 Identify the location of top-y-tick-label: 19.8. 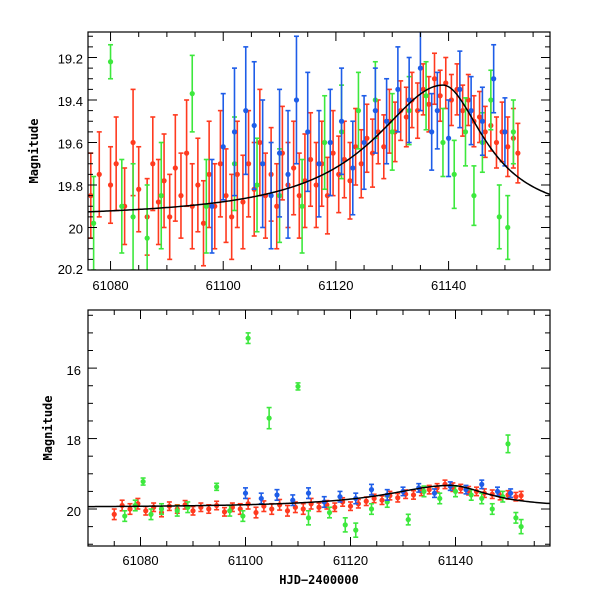
(70, 186).